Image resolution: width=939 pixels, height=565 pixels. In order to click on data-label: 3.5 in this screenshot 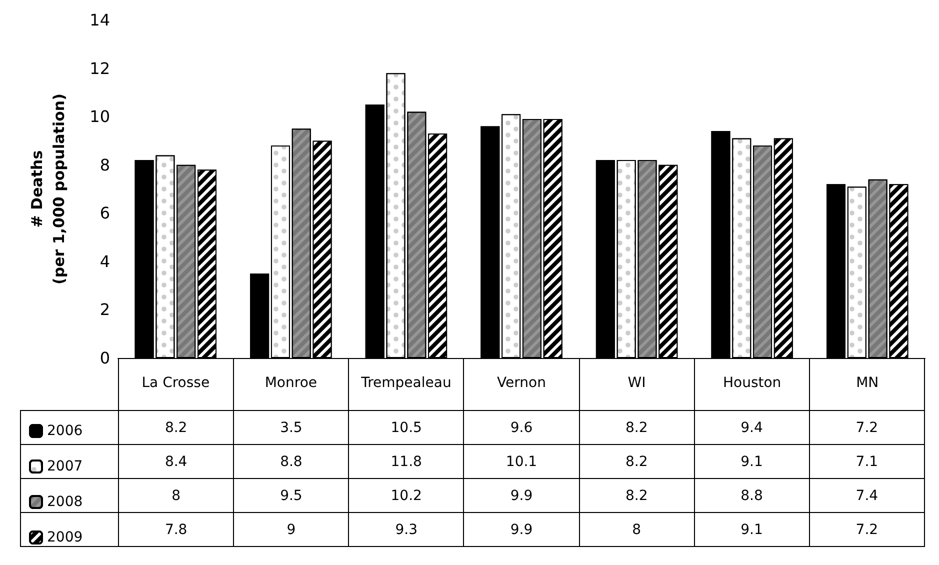, I will do `click(291, 427)`.